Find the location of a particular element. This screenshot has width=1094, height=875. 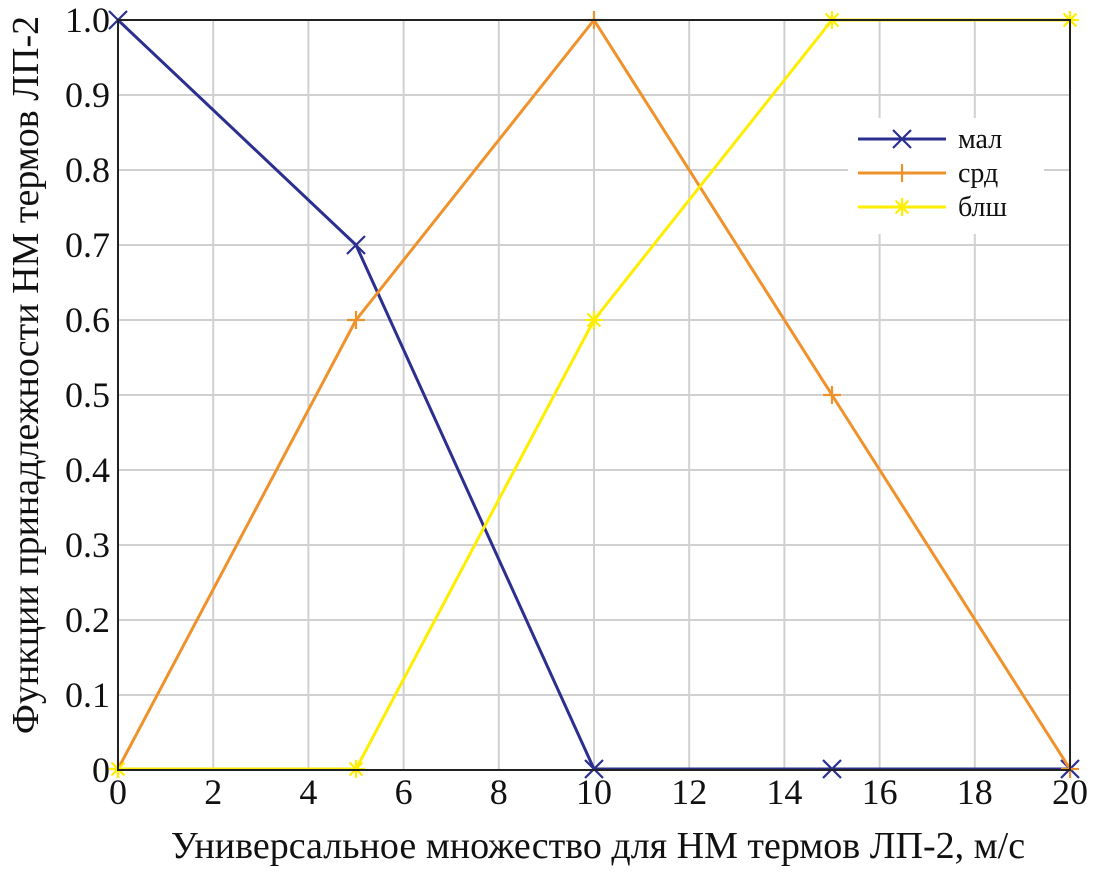

legend-box is located at coordinates (946, 176).